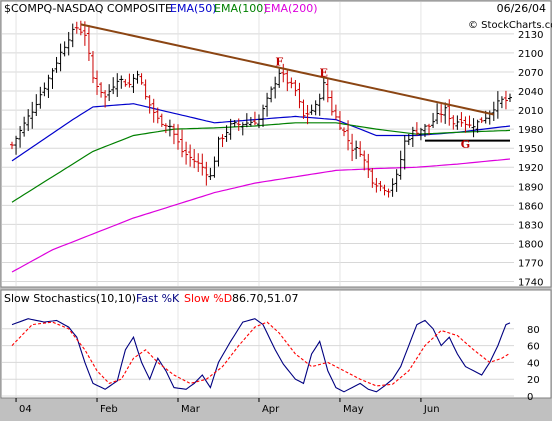  Describe the element at coordinates (158, 298) in the screenshot. I see `stoch-legend-k: Fast %K` at that location.